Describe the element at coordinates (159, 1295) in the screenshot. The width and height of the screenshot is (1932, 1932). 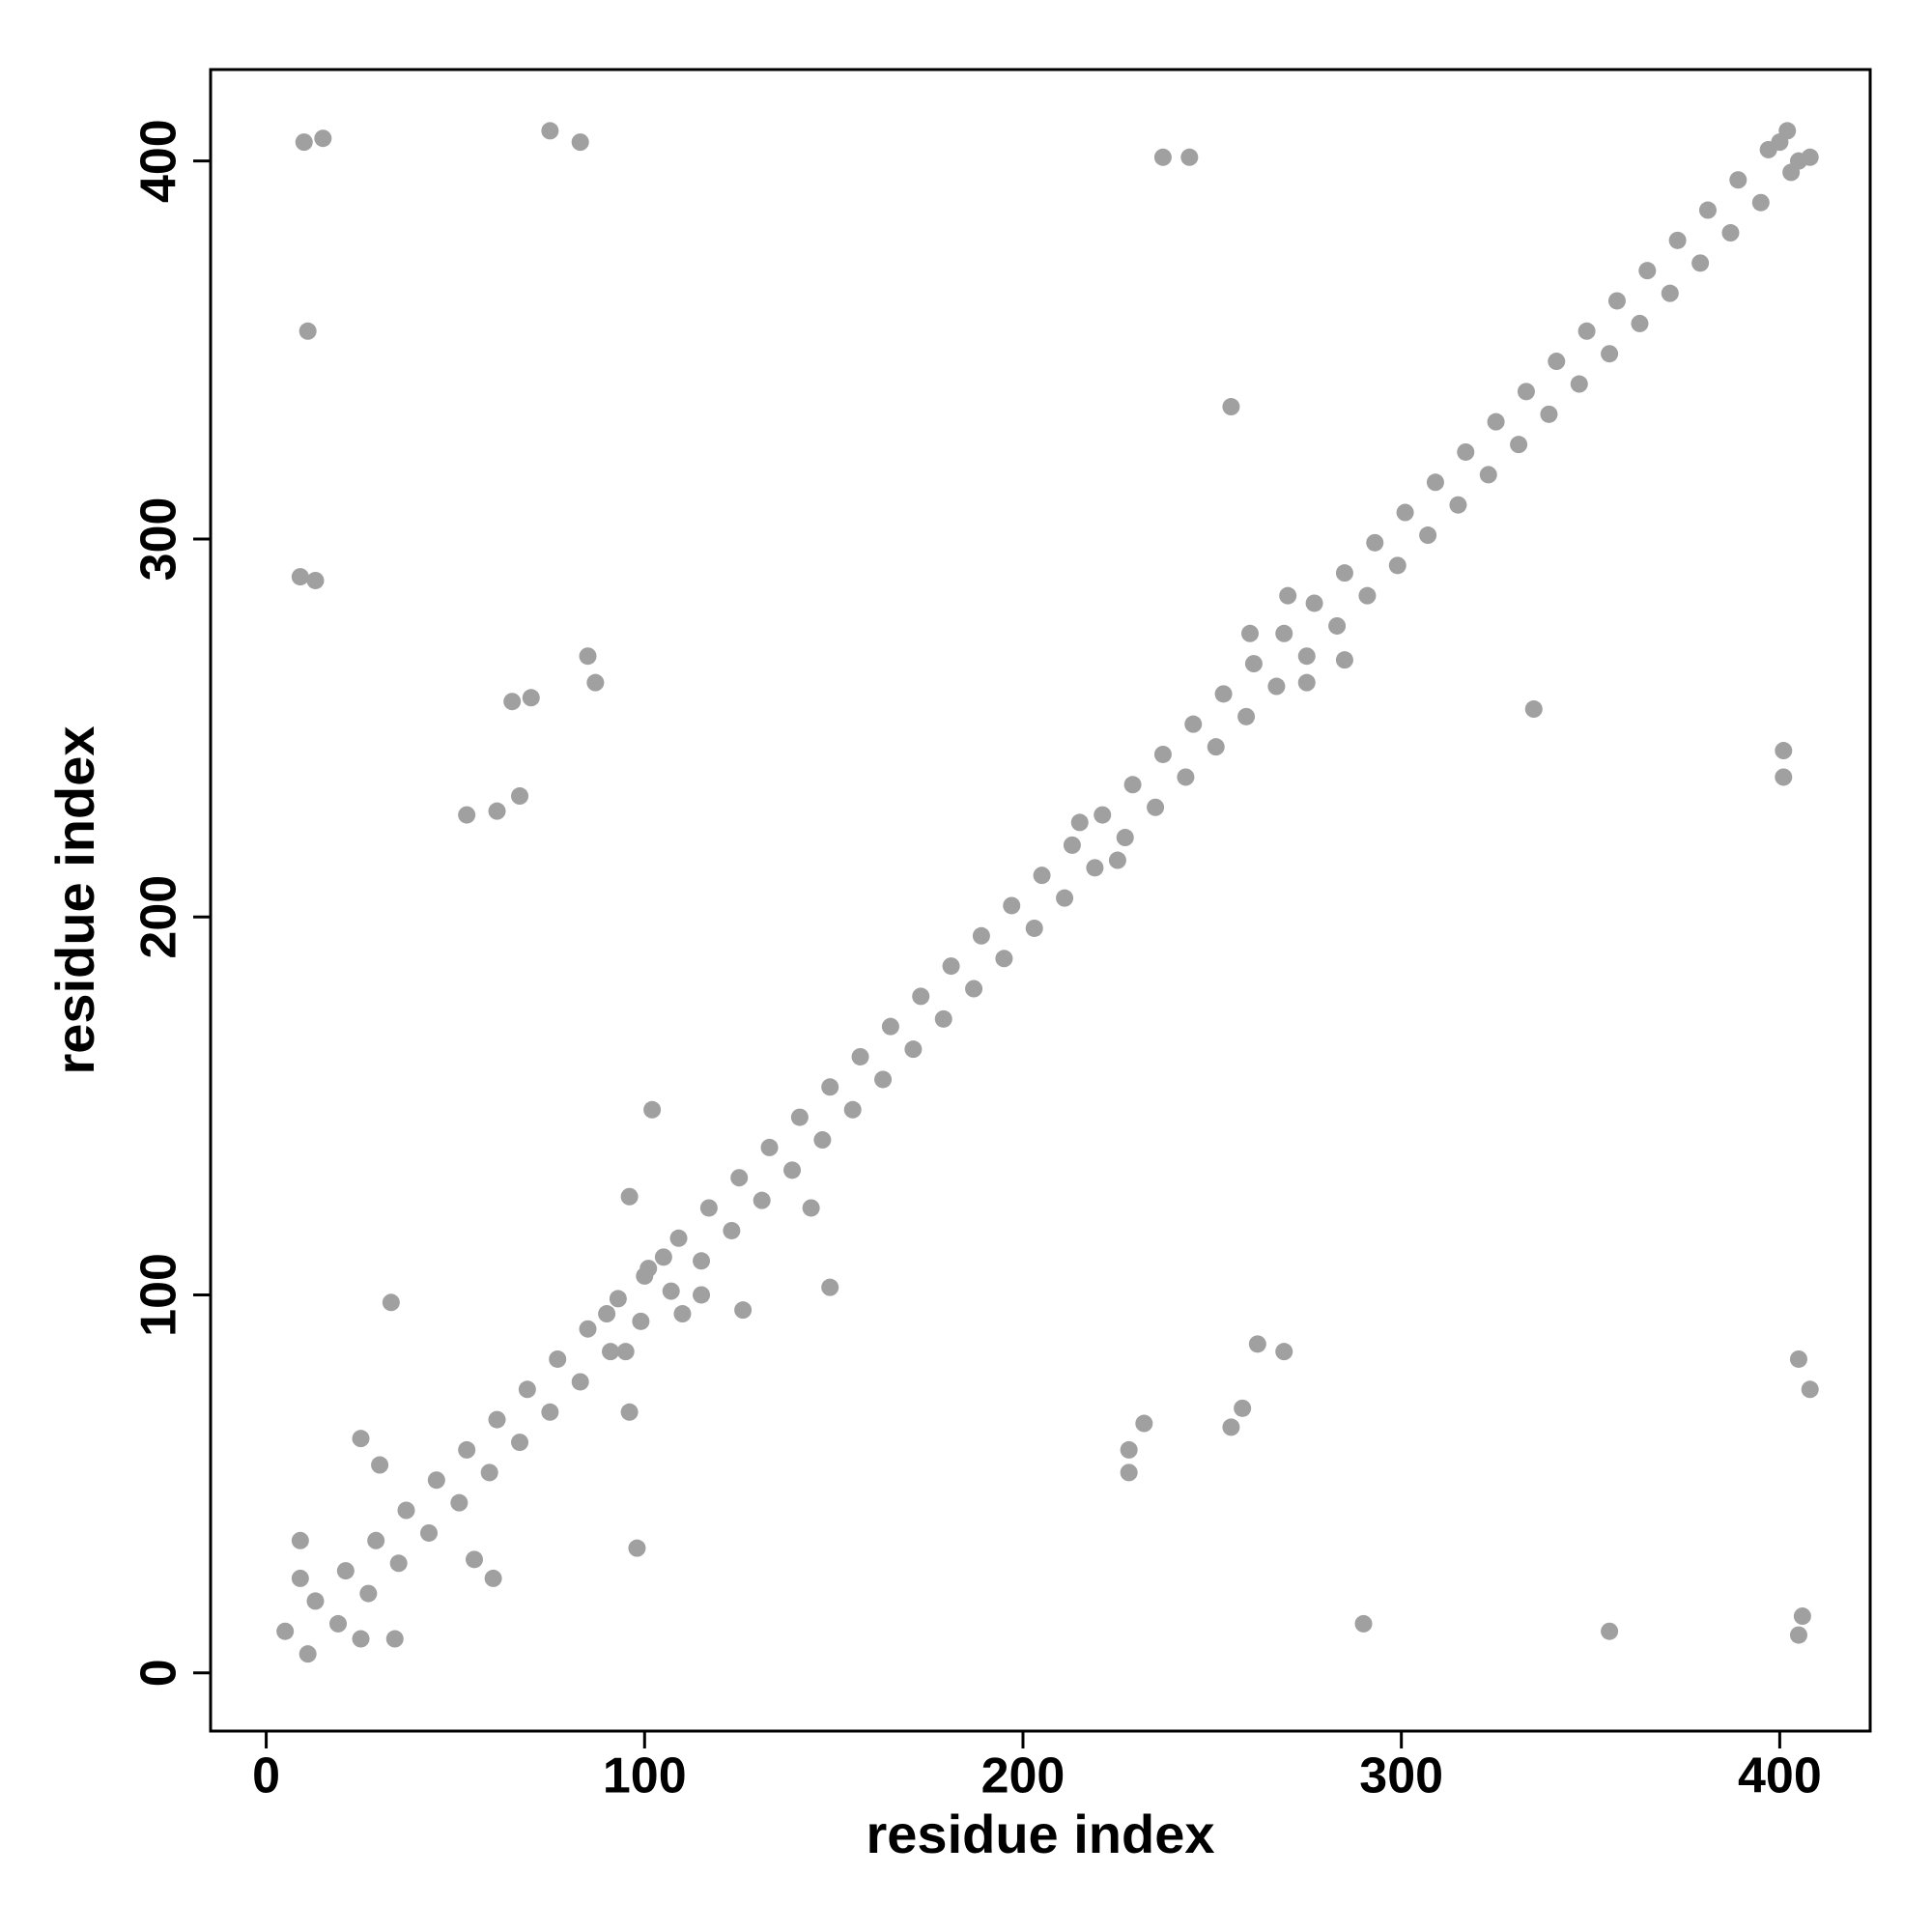
I see `y-tick-label: 100` at that location.